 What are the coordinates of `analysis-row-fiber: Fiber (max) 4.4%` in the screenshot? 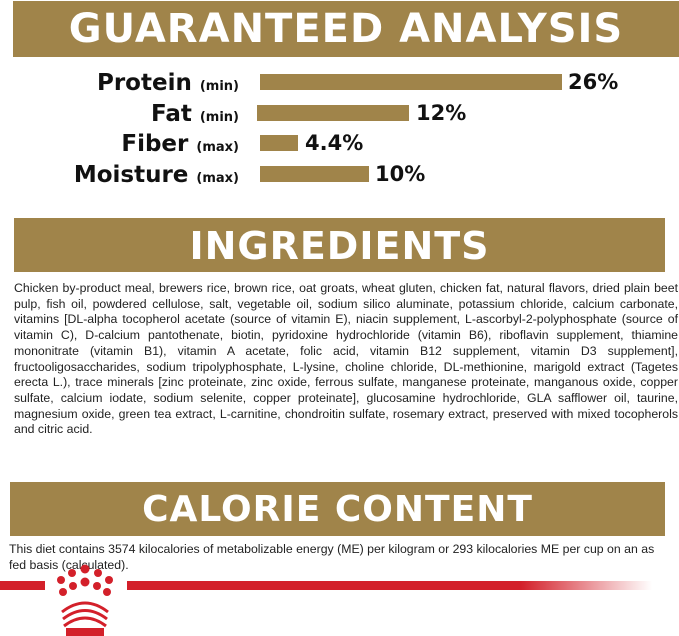 It's located at (339, 144).